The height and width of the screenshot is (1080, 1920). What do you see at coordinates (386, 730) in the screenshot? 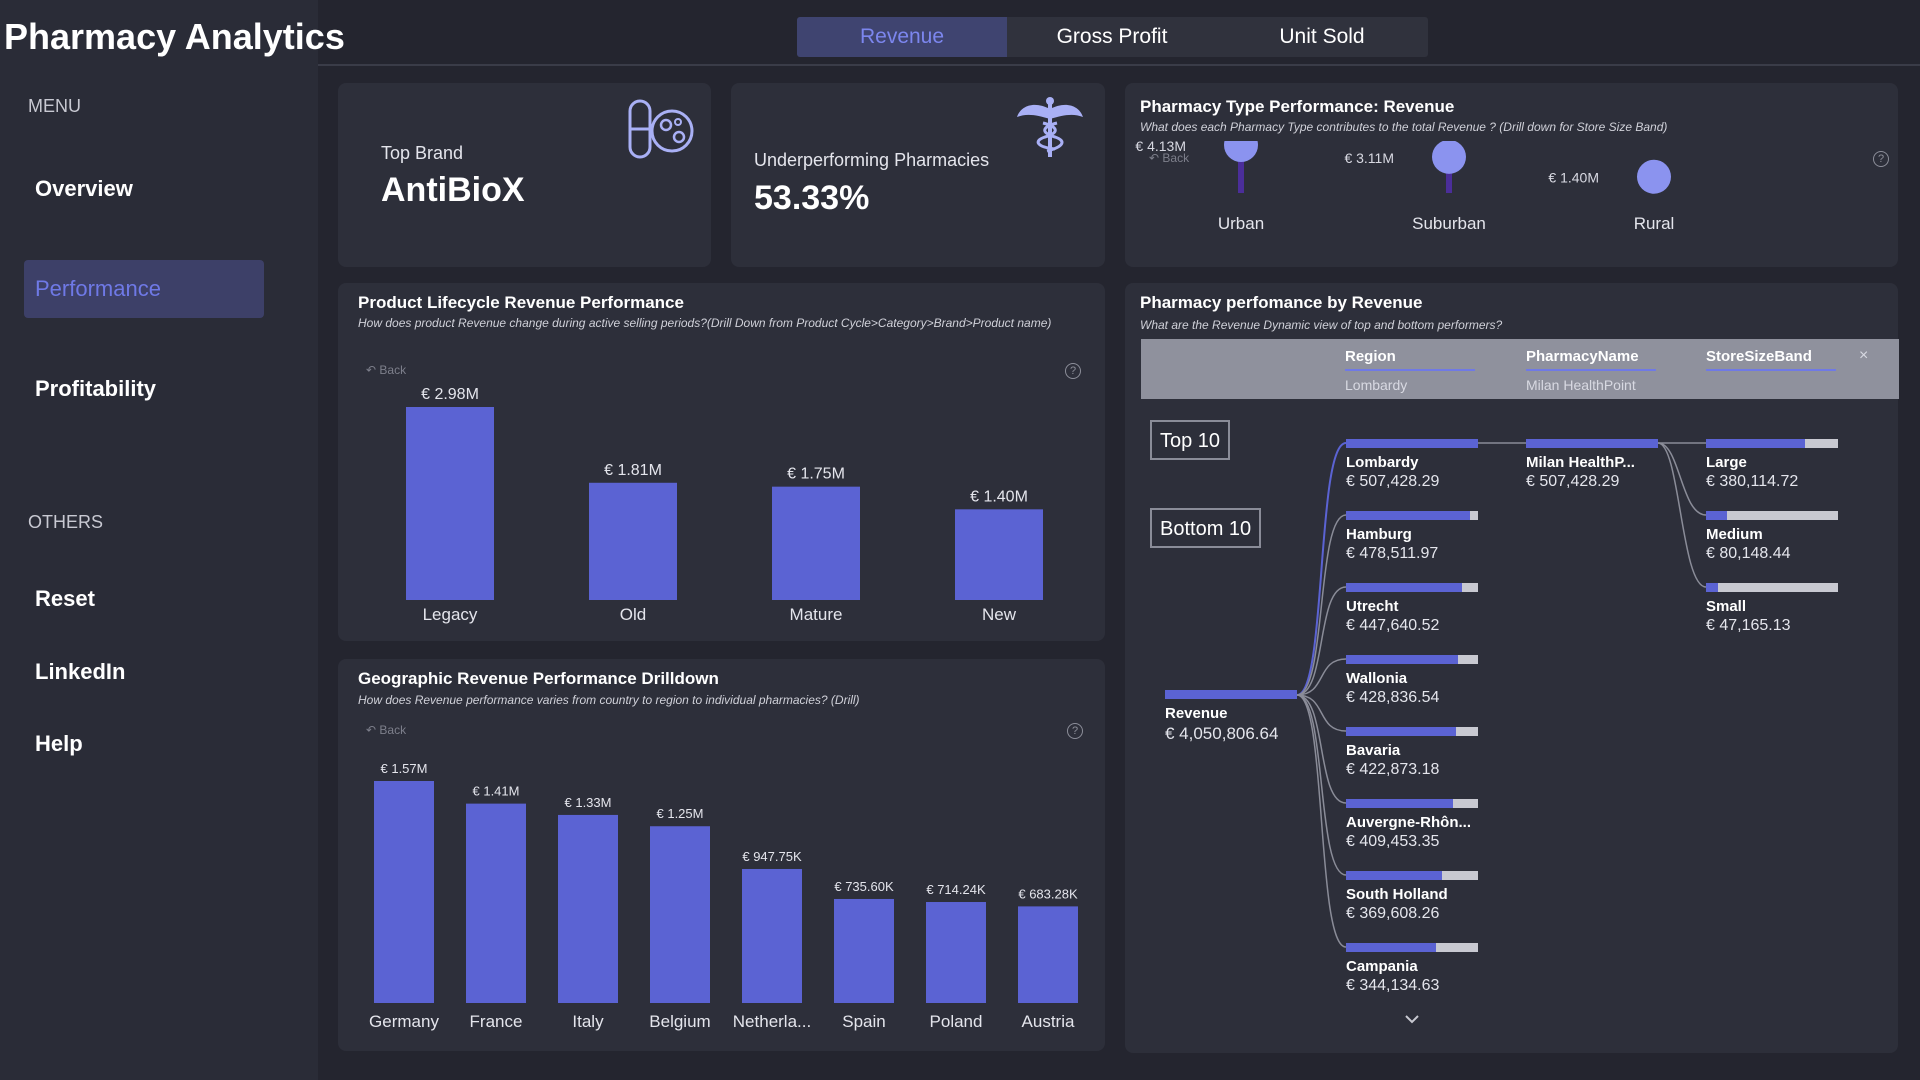
I see `geo-back-button: ↶ Back` at bounding box center [386, 730].